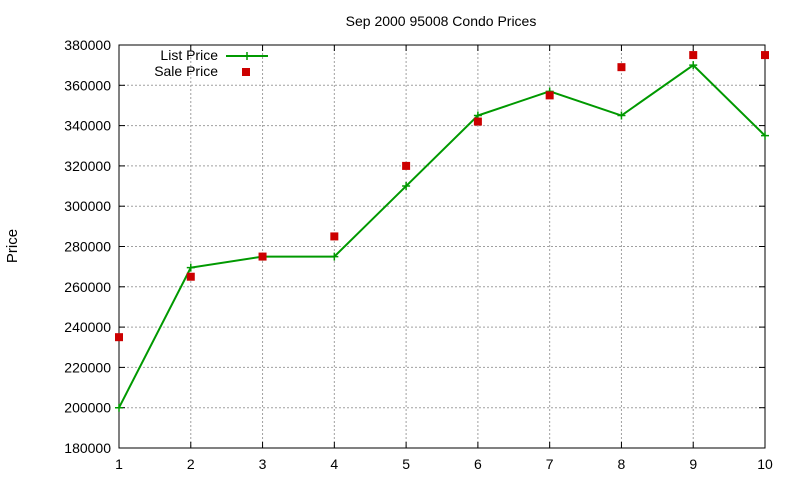 The width and height of the screenshot is (800, 480). I want to click on legend-label-list-price: List Price, so click(189, 55).